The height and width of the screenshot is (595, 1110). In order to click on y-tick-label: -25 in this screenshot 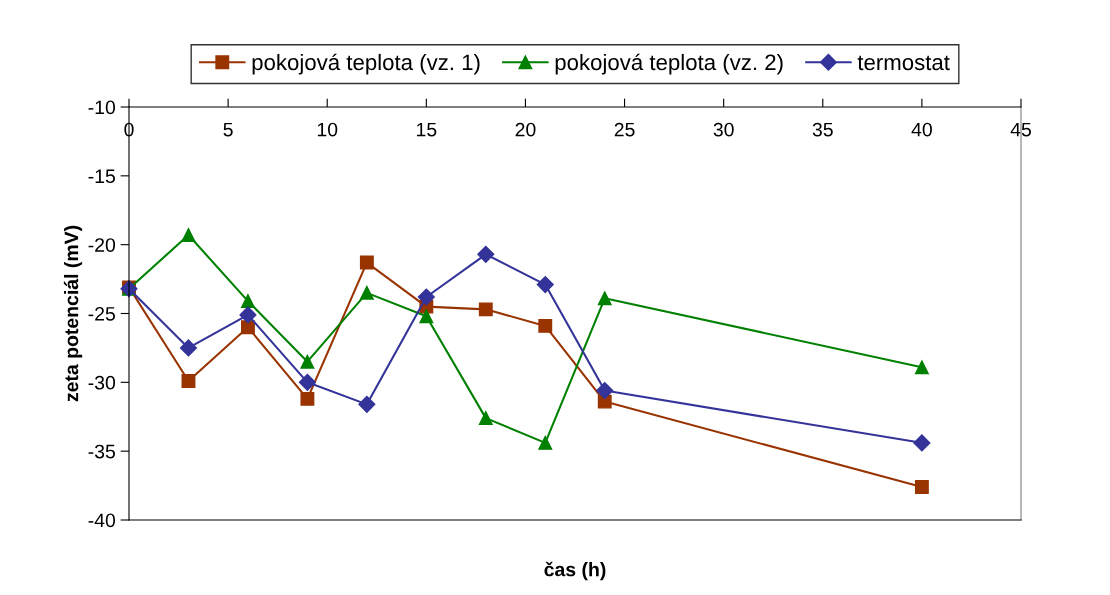, I will do `click(101, 313)`.